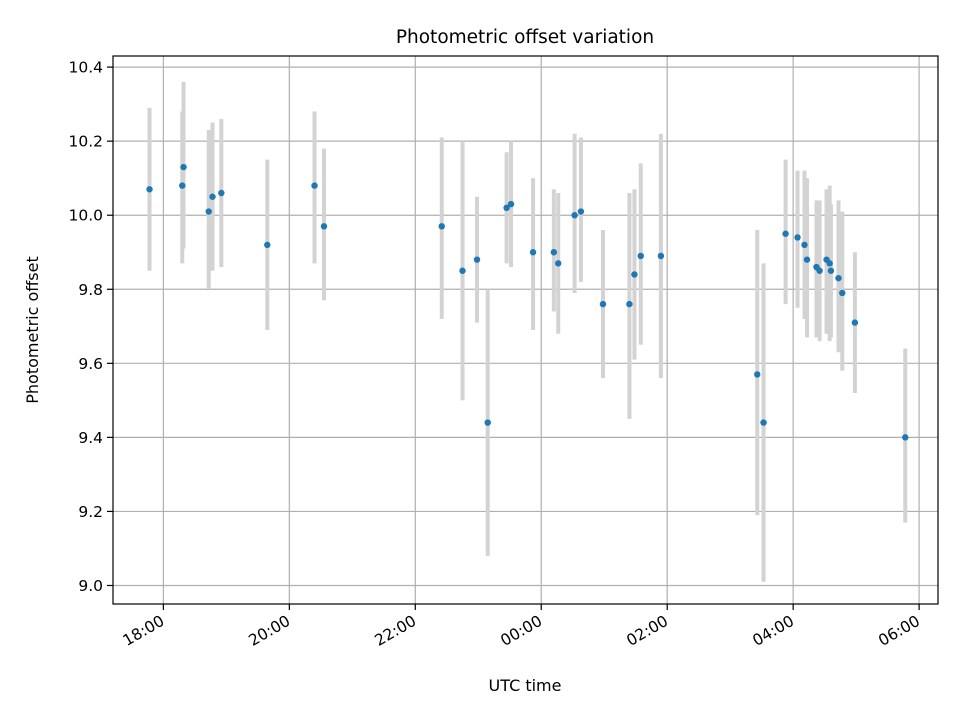  What do you see at coordinates (85, 142) in the screenshot?
I see `y-tick-label: 10.2` at bounding box center [85, 142].